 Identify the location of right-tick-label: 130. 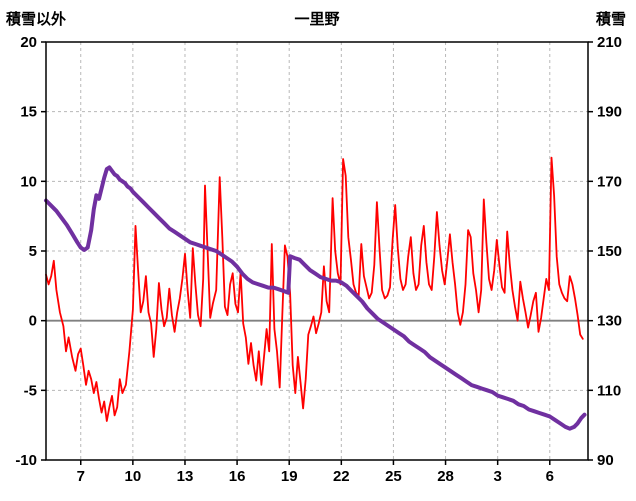
(609, 321).